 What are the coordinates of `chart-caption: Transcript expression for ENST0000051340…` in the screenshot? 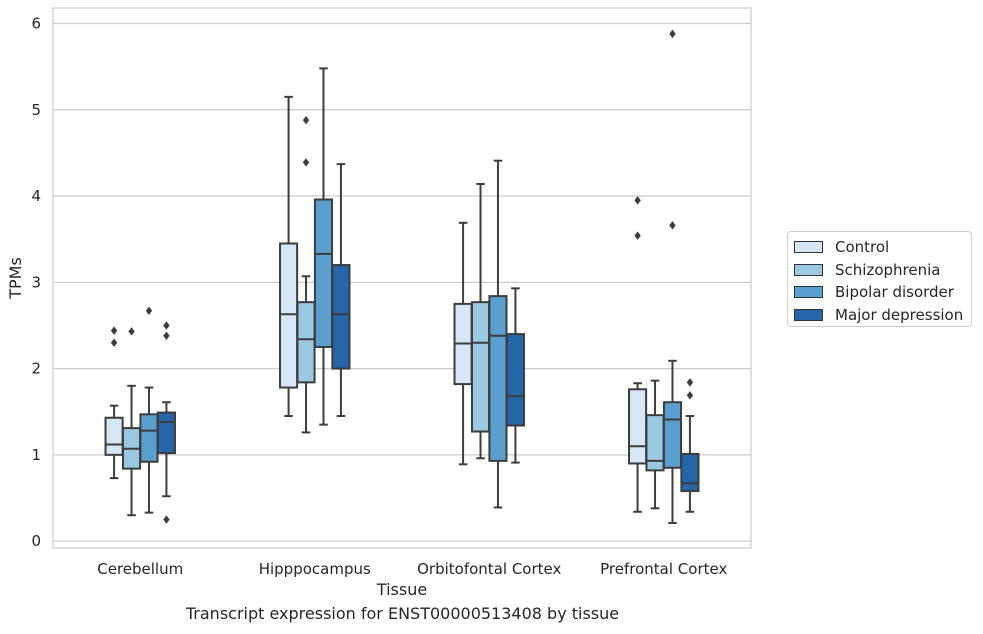 It's located at (402, 613).